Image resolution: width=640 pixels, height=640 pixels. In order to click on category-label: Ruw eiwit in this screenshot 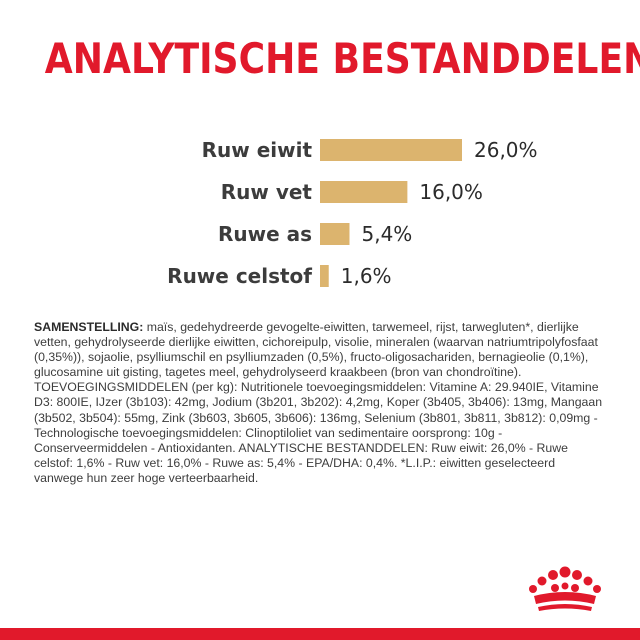, I will do `click(257, 150)`.